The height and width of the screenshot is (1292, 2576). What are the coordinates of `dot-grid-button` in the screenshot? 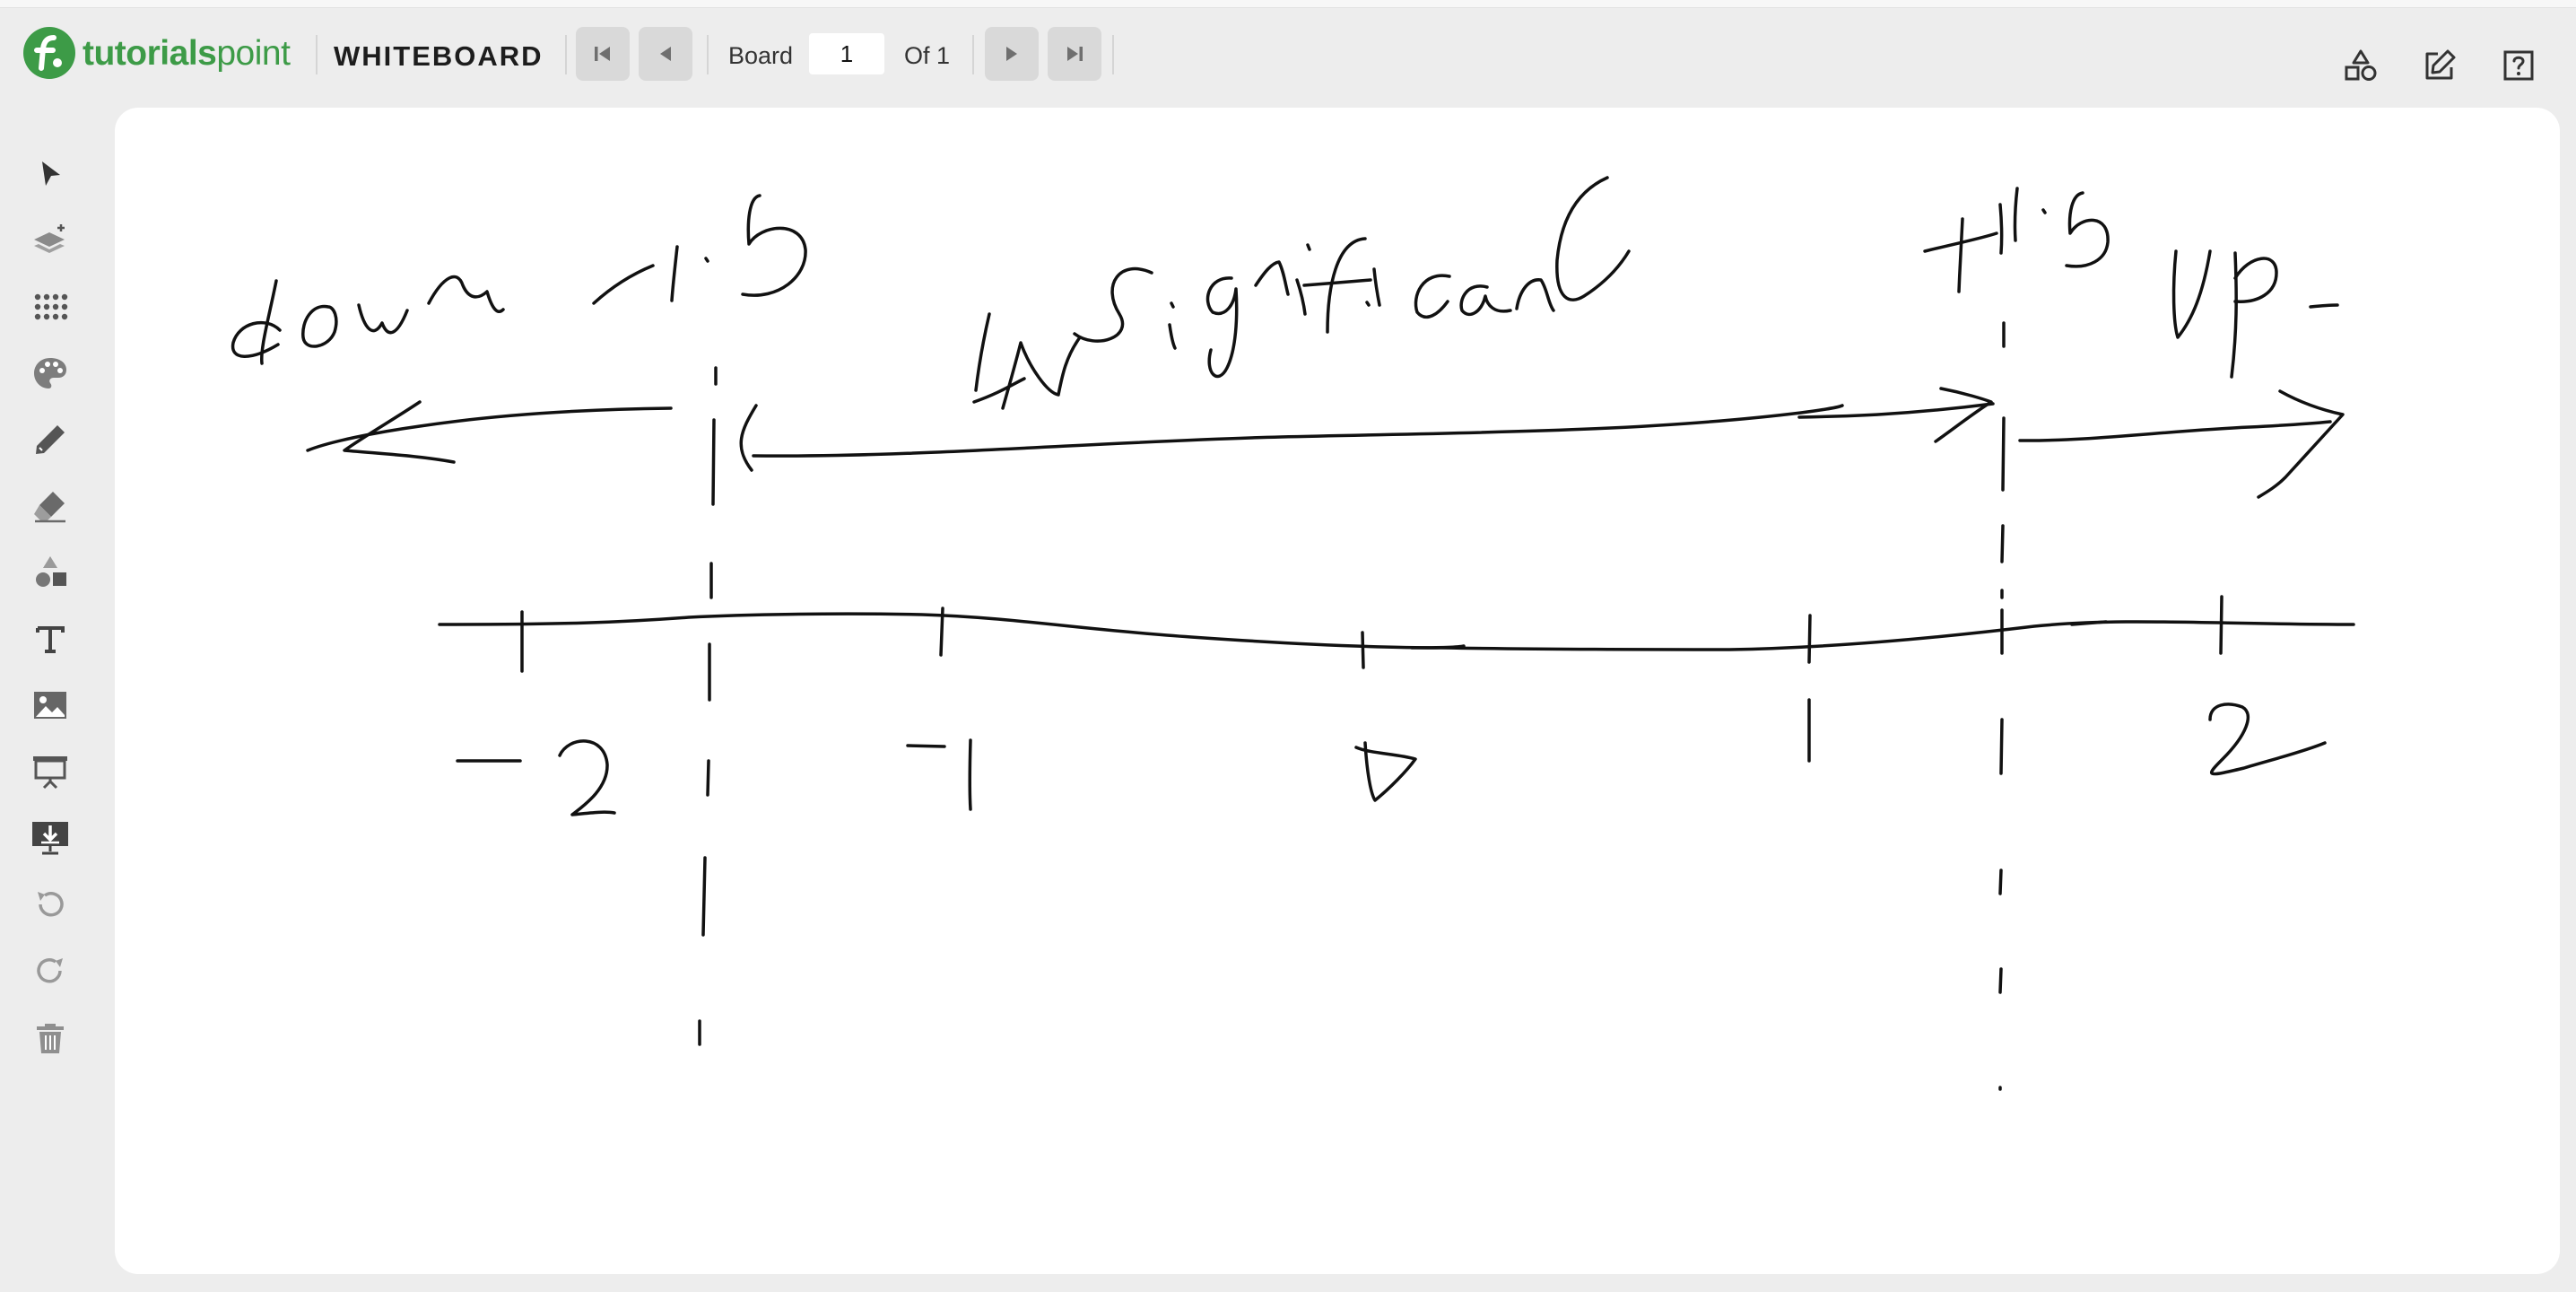 It's located at (50, 307).